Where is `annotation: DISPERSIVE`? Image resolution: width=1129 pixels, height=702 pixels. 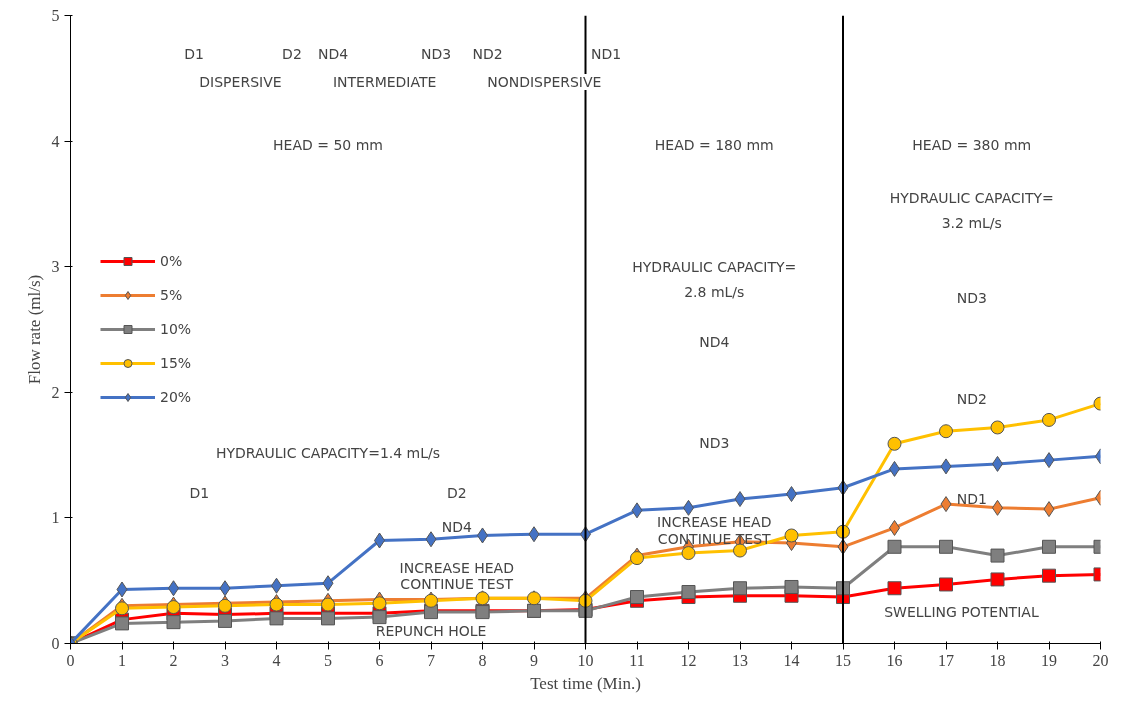
annotation: DISPERSIVE is located at coordinates (240, 82).